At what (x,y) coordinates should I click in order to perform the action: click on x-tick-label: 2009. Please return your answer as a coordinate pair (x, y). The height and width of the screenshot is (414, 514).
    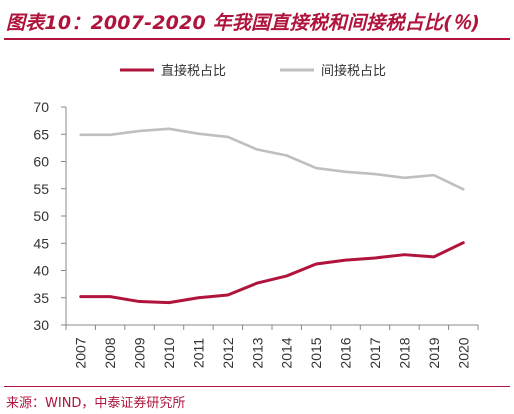
    Looking at the image, I should click on (140, 352).